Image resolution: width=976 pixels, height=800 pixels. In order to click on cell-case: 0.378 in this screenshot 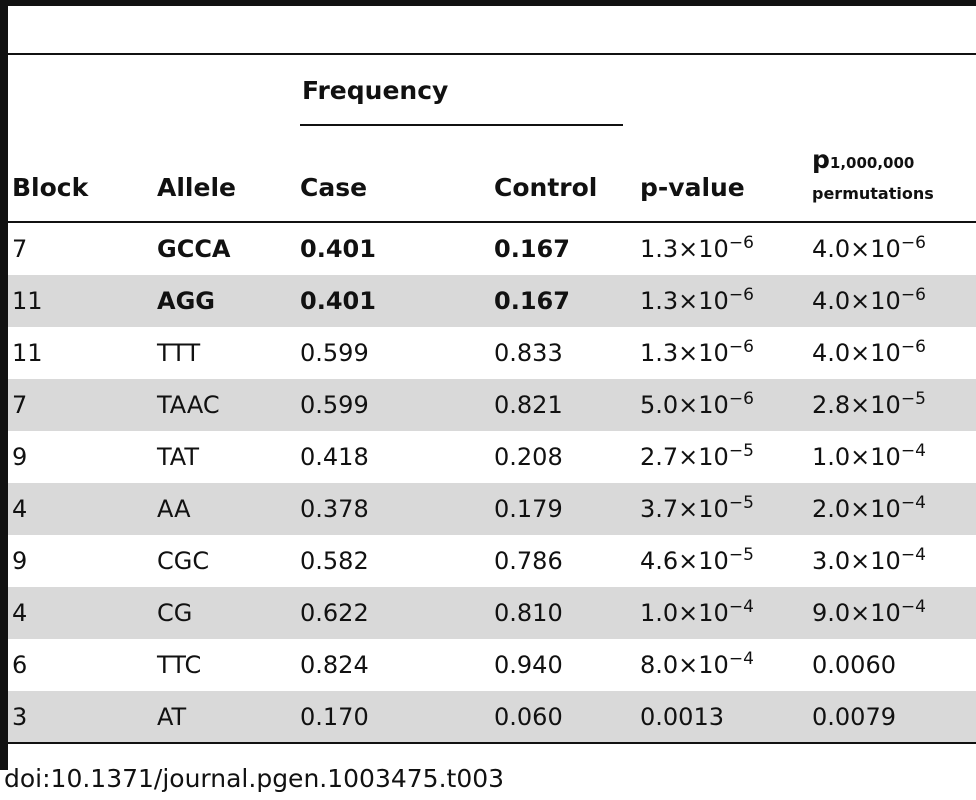, I will do `click(334, 509)`.